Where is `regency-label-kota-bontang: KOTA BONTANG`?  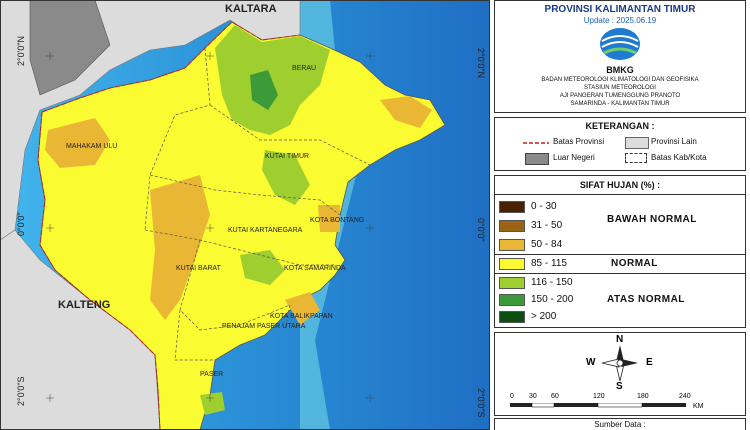 regency-label-kota-bontang: KOTA BONTANG is located at coordinates (337, 220).